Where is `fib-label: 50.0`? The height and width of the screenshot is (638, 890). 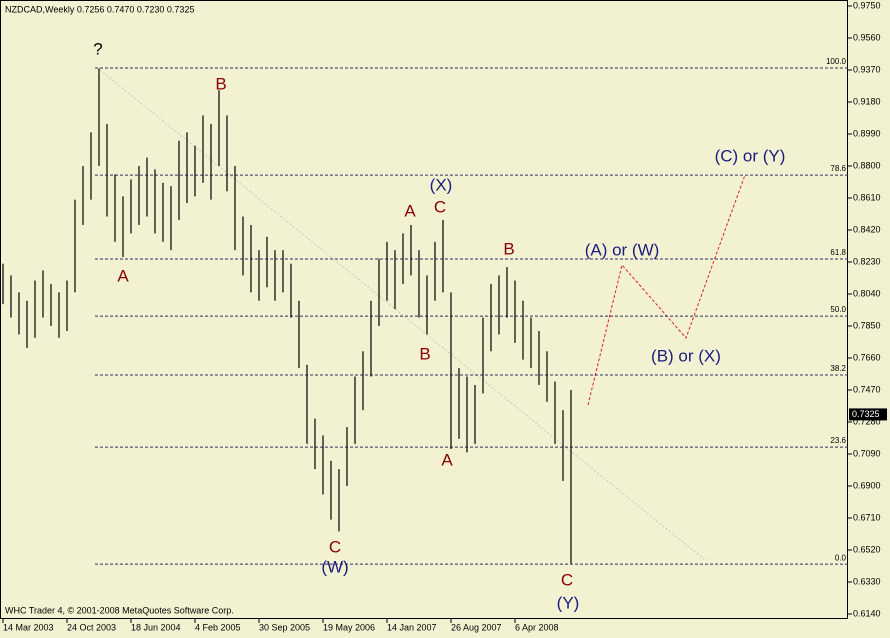 fib-label: 50.0 is located at coordinates (838, 309).